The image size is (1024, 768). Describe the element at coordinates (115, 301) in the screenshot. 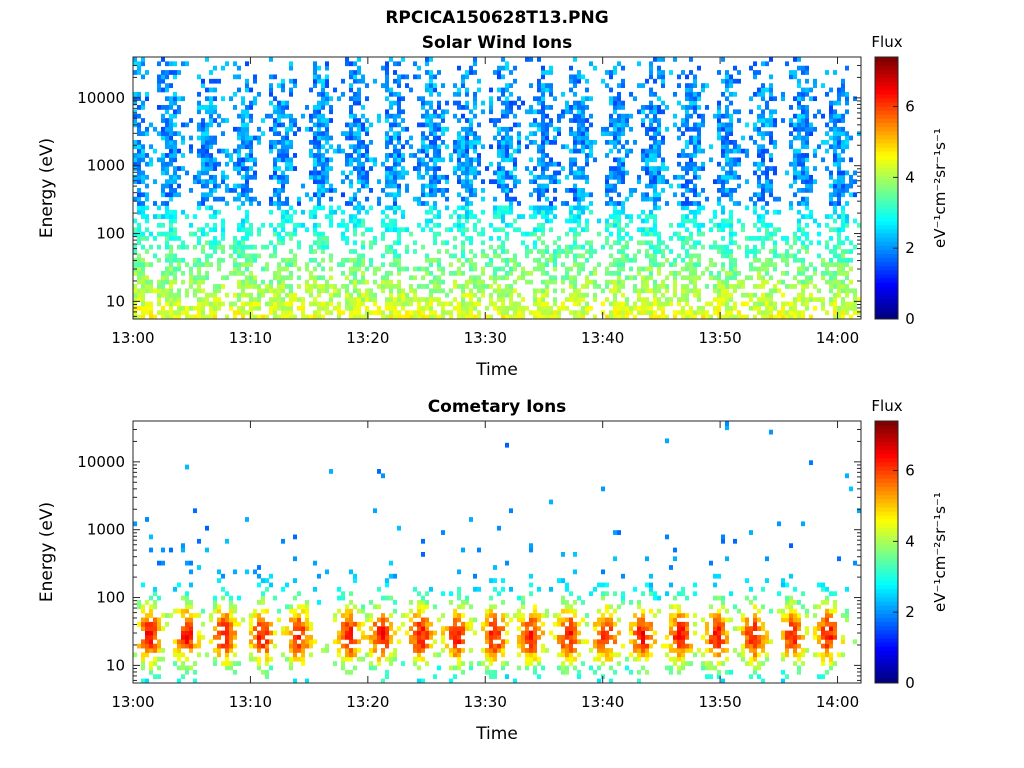

I see `y-tick-label: 10` at that location.